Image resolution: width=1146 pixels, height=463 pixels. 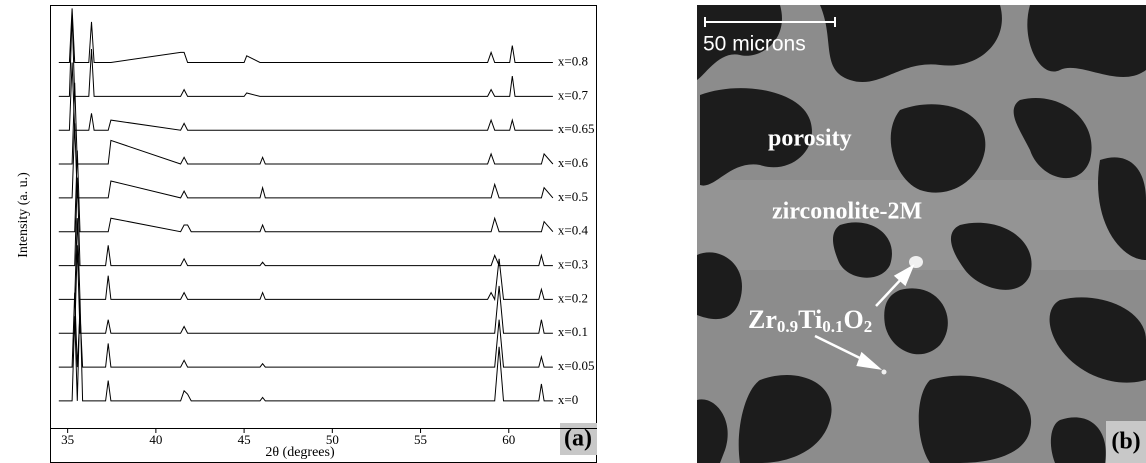 I want to click on x-axis-label: 2θ (degrees), so click(x=300, y=452).